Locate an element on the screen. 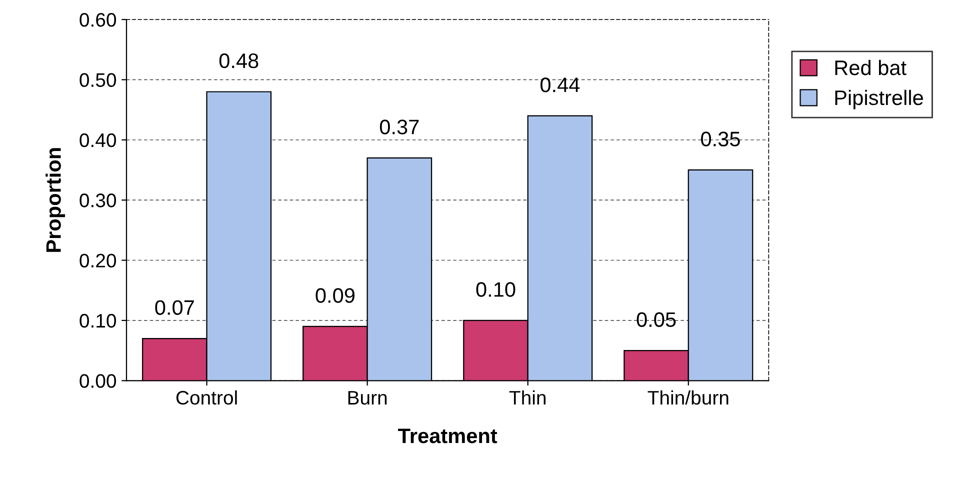  data-label: 0.48 is located at coordinates (238, 60).